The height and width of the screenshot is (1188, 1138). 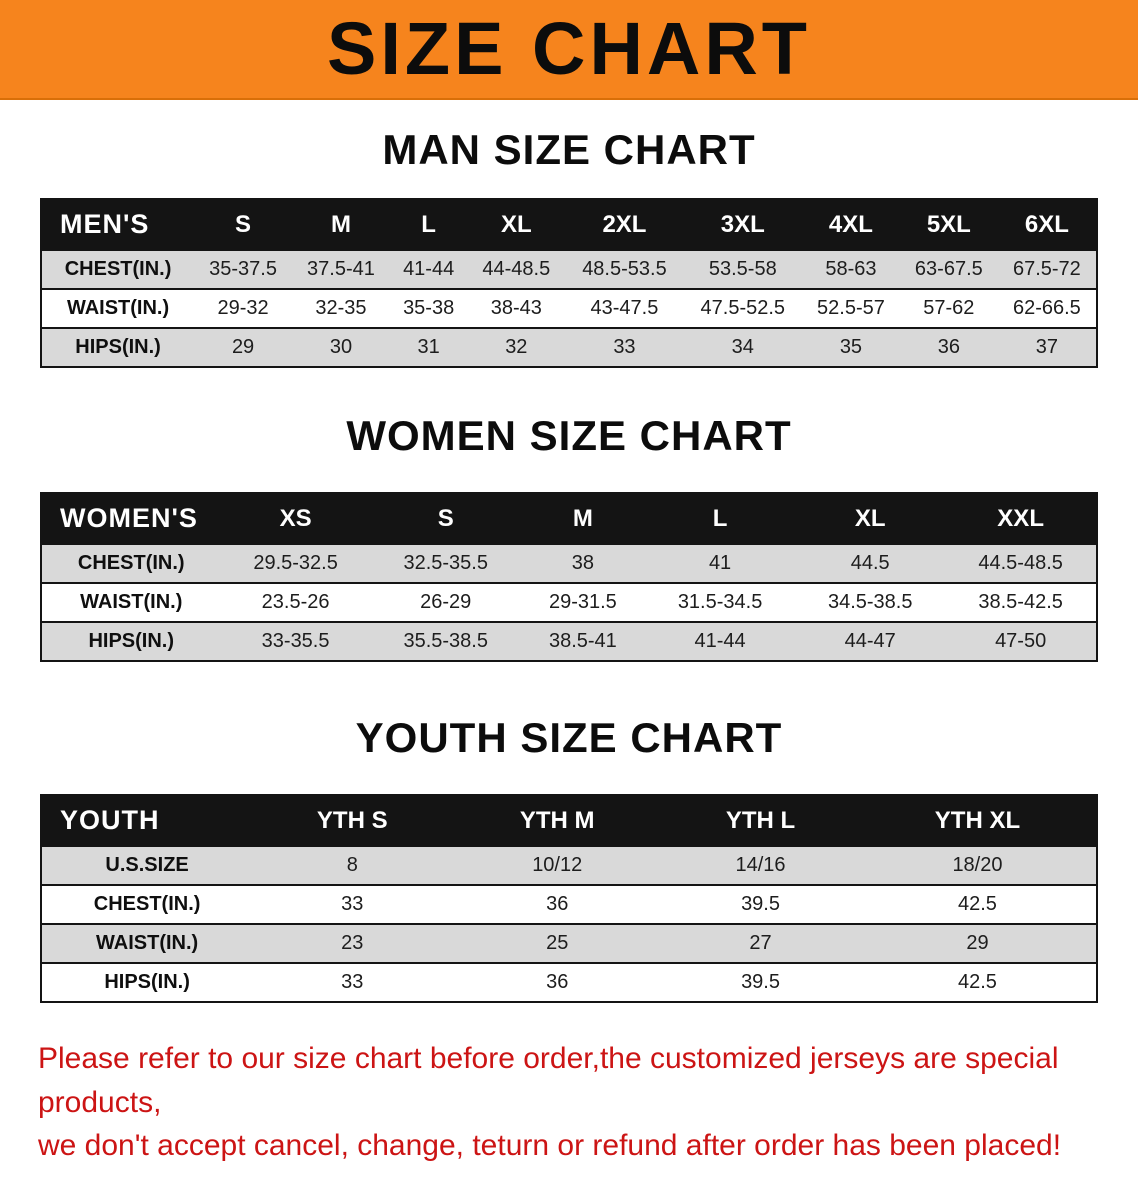 I want to click on header-row: MEN'S S M L XL 2XL 3XL 4XL 5XL 6XL, so click(x=569, y=224).